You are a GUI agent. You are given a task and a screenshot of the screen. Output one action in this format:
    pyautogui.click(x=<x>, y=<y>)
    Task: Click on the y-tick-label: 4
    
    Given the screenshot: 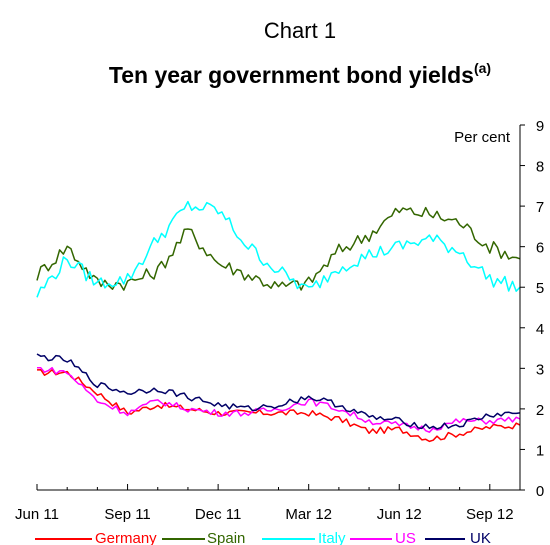 What is the action you would take?
    pyautogui.click(x=540, y=329)
    